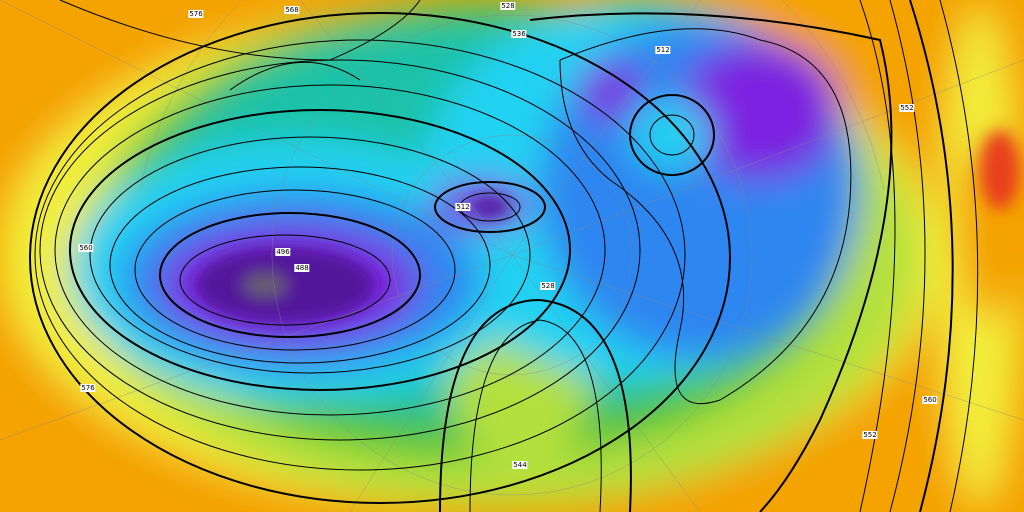  What do you see at coordinates (302, 268) in the screenshot?
I see `contour-label: 488` at bounding box center [302, 268].